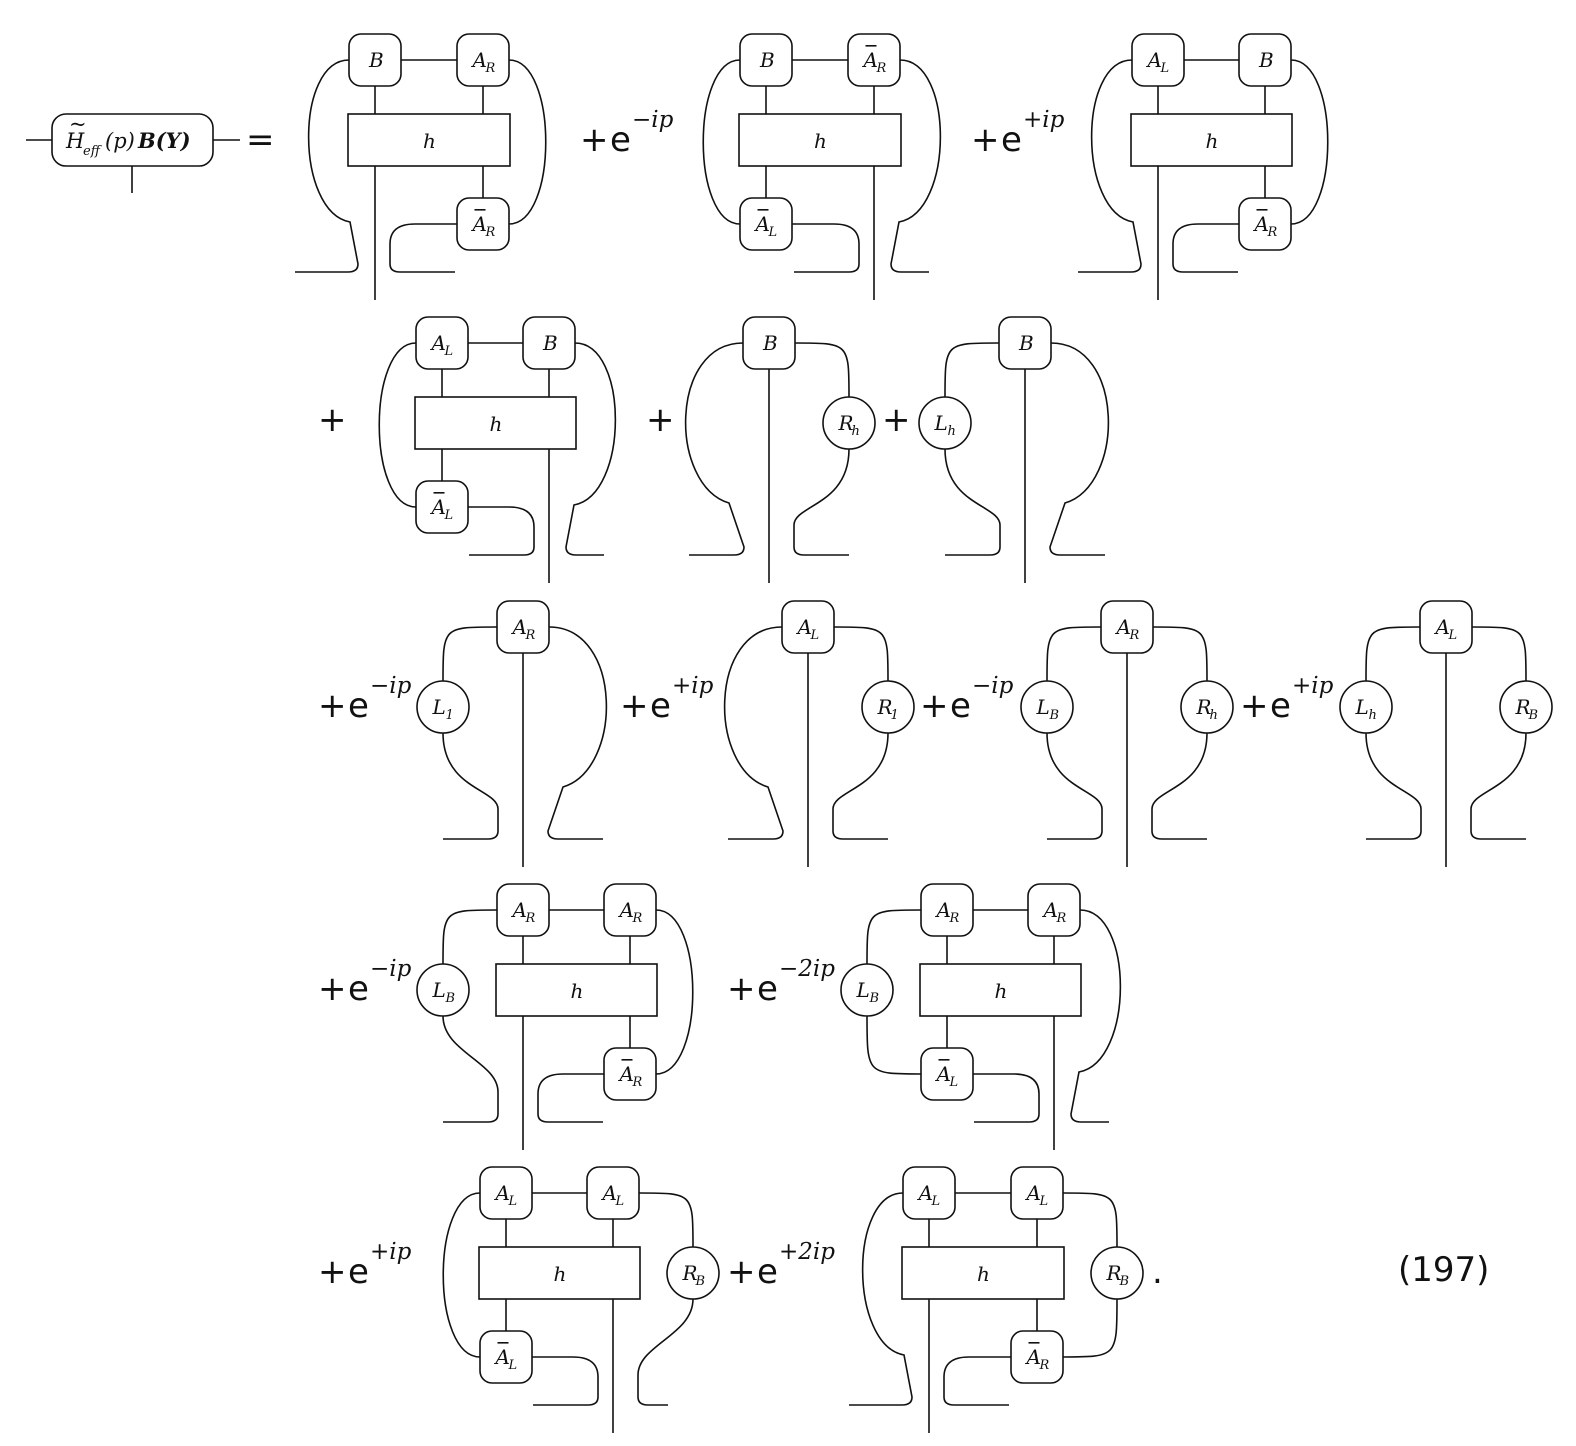 The width and height of the screenshot is (1576, 1446). I want to click on tensor-bar-AL: AL, so click(506, 1357).